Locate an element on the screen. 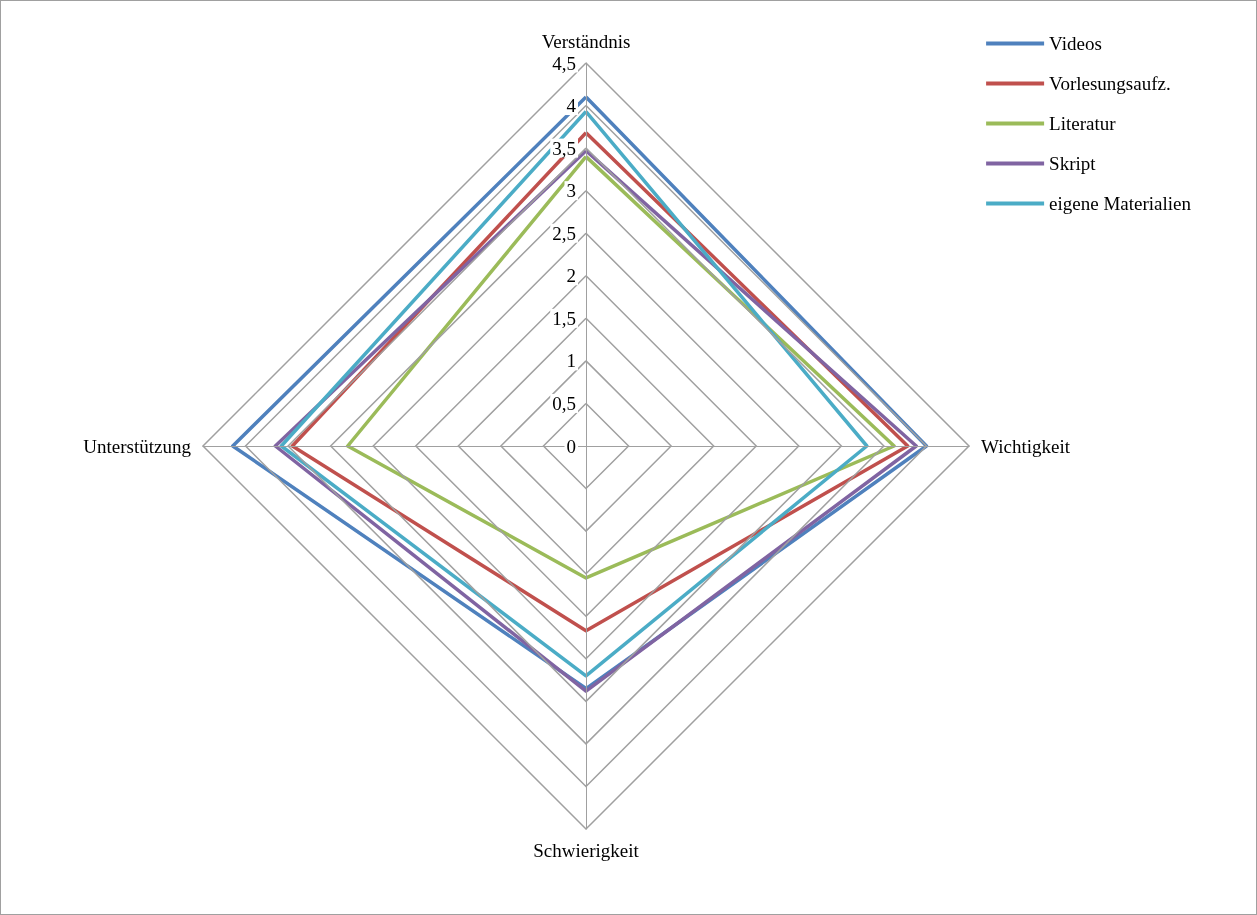  legend-label: eigene Materialien is located at coordinates (1120, 203).